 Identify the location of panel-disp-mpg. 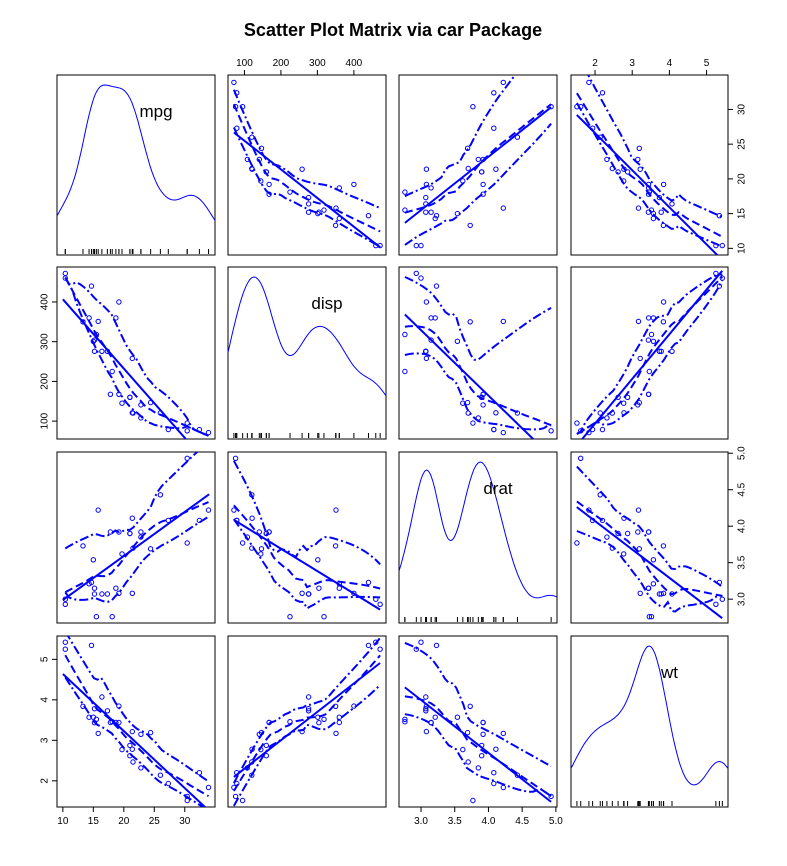
(136, 353).